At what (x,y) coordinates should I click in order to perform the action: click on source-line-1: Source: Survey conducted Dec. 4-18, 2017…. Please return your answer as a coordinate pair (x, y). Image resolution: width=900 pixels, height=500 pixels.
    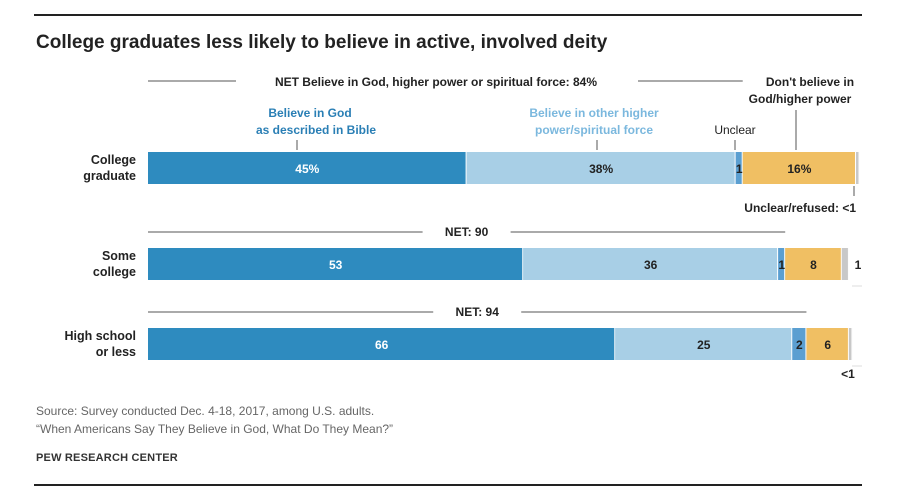
    Looking at the image, I should click on (205, 411).